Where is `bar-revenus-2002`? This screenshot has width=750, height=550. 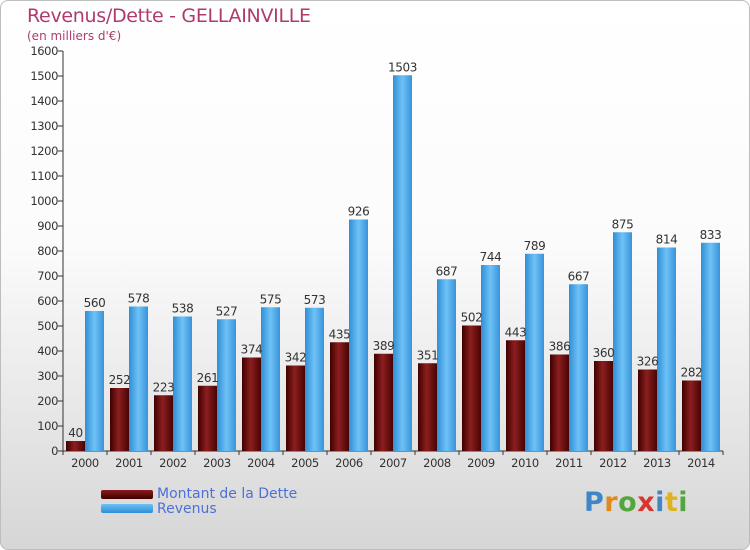
bar-revenus-2002 is located at coordinates (182, 383).